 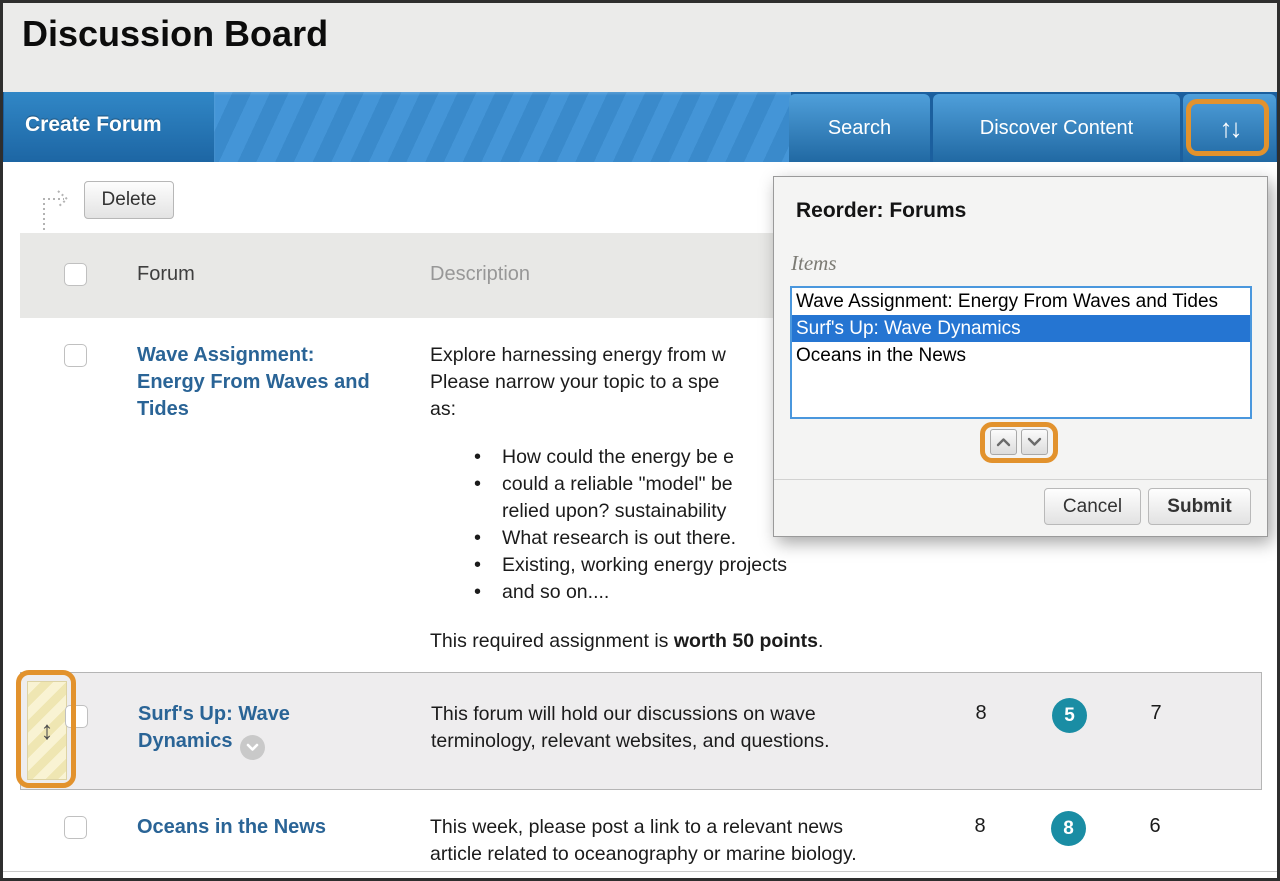 I want to click on delete-label: Delete, so click(x=129, y=199).